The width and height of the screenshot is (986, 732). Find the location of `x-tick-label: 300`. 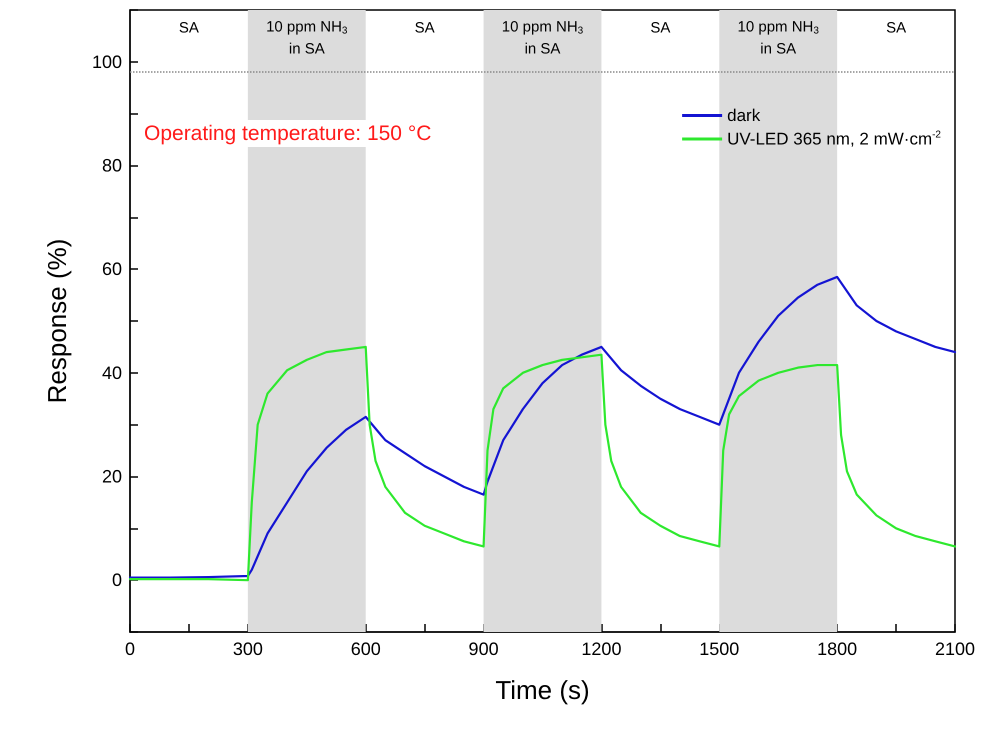

x-tick-label: 300 is located at coordinates (247, 649).